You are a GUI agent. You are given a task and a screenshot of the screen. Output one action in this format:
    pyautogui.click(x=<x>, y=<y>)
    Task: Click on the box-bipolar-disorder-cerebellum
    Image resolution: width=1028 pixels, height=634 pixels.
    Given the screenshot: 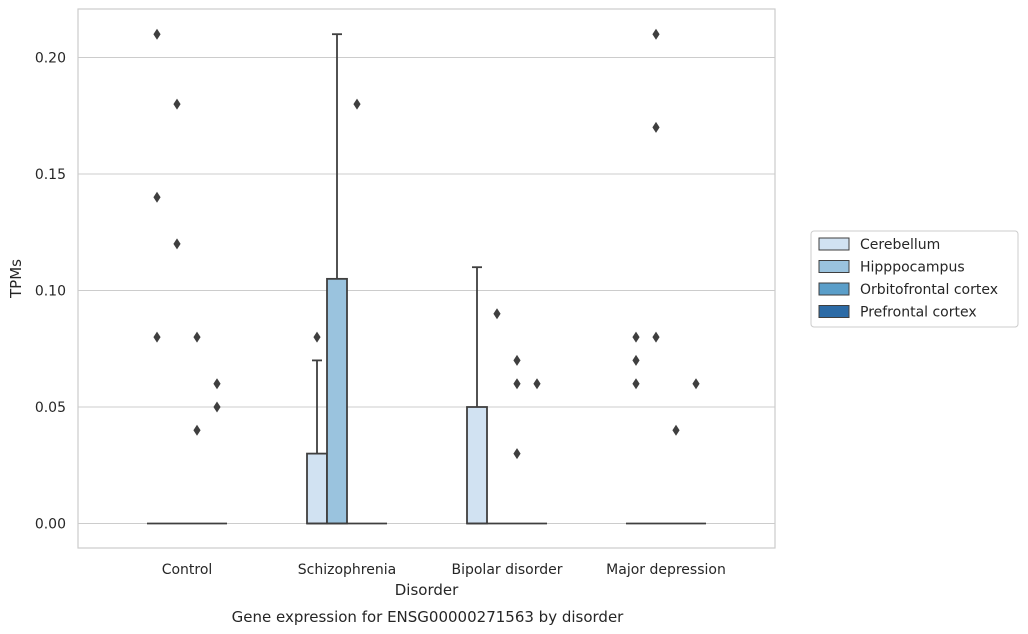 What is the action you would take?
    pyautogui.click(x=477, y=395)
    